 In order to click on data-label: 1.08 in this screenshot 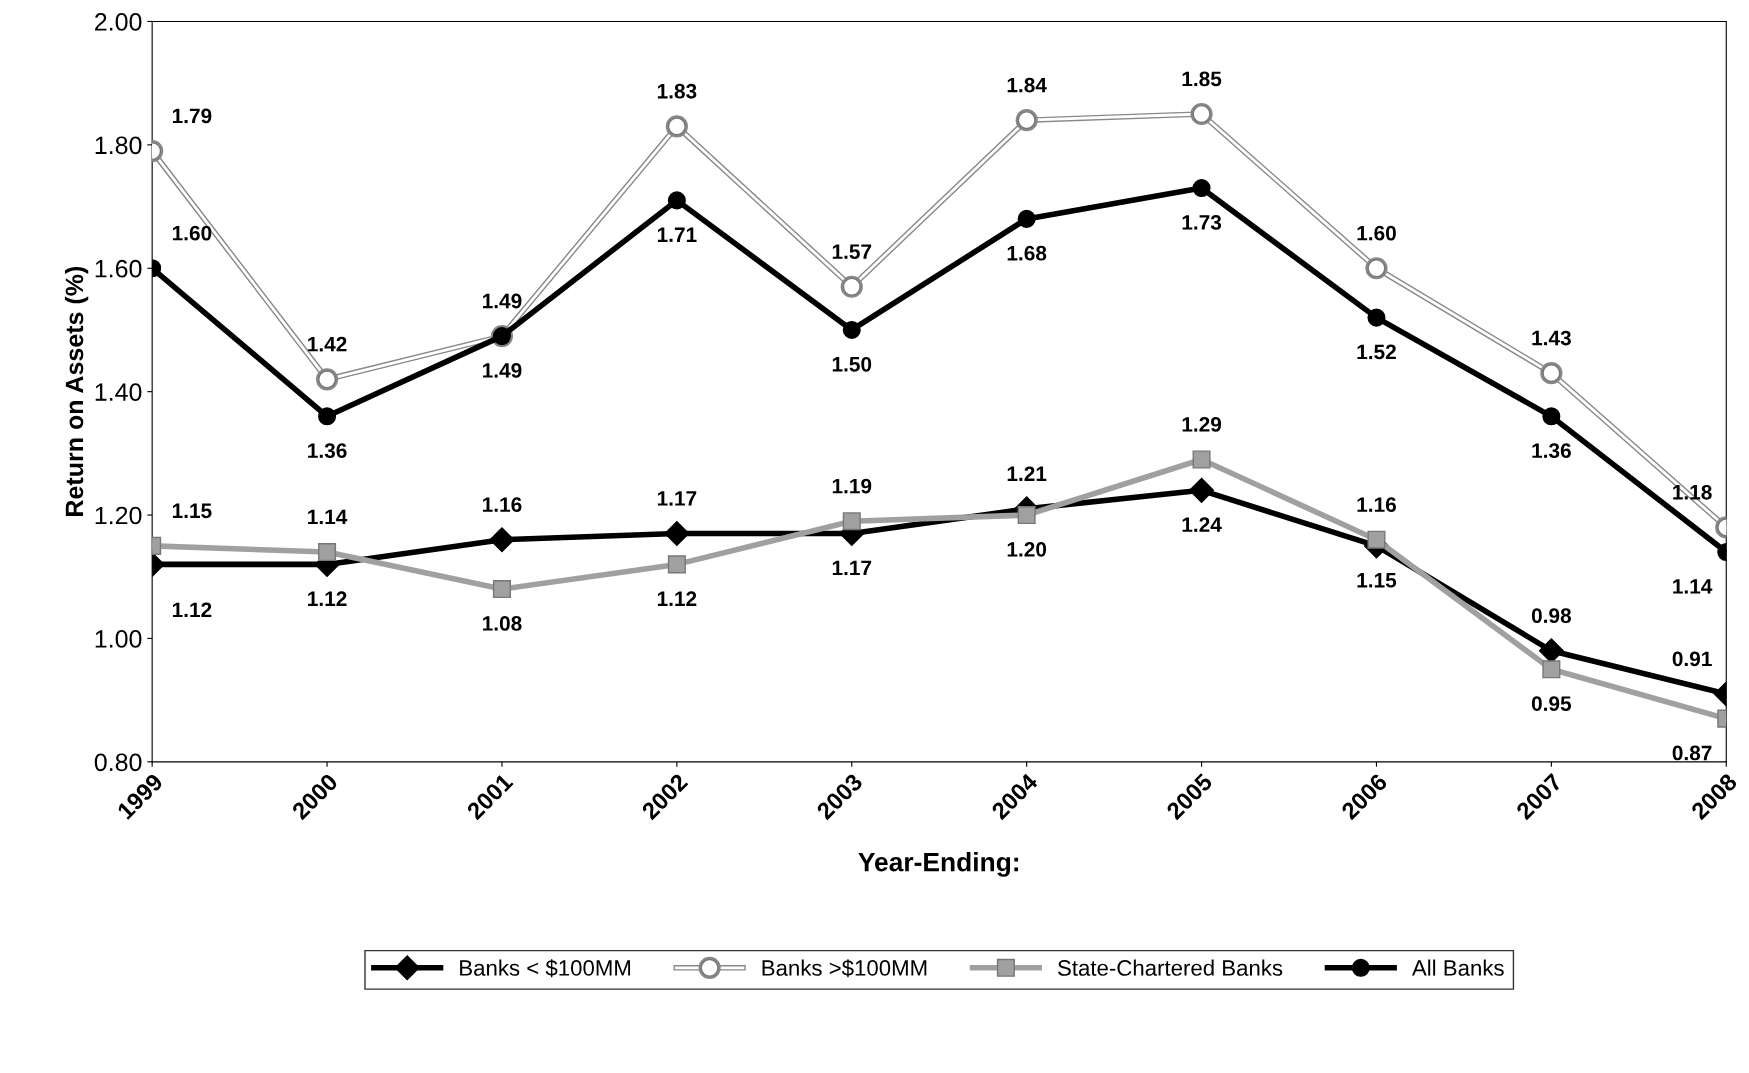, I will do `click(502, 623)`.